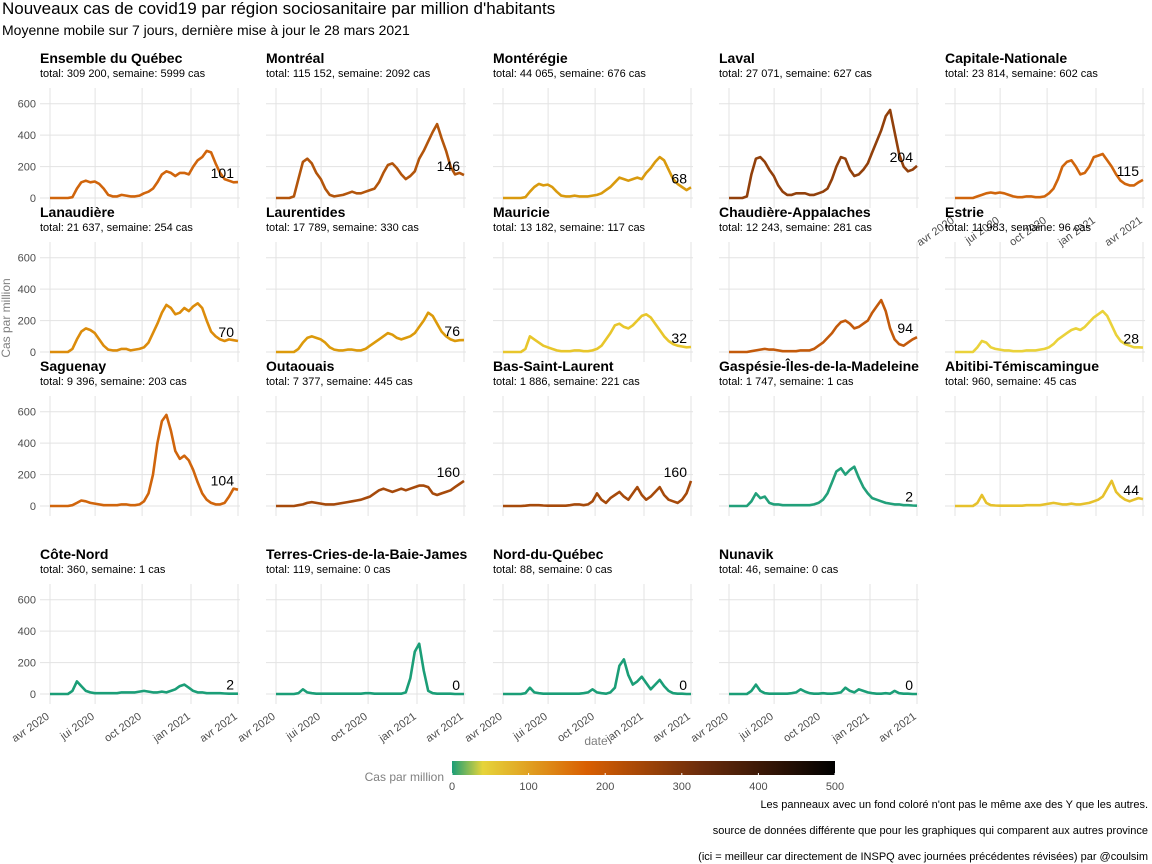 The image size is (1152, 864). I want to click on panel-subtitle: total: 11 983, semaine: 96 cas, so click(1018, 228).